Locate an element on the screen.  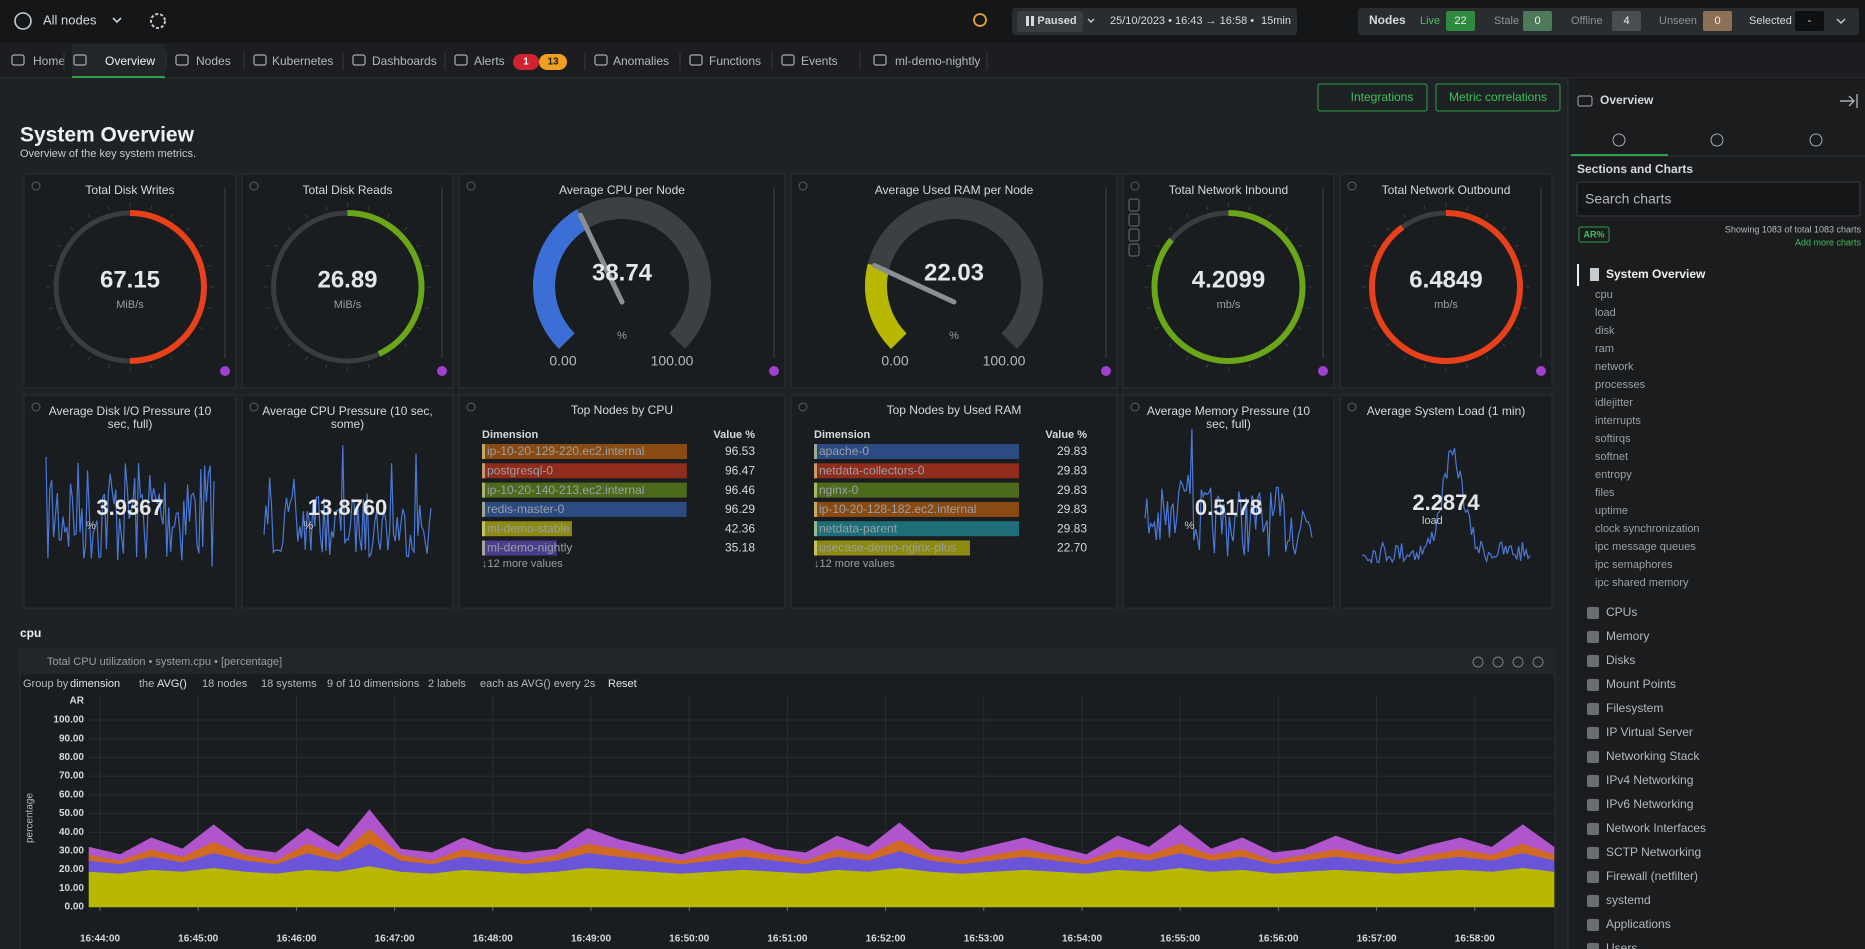
row-value: 96.29 is located at coordinates (740, 509).